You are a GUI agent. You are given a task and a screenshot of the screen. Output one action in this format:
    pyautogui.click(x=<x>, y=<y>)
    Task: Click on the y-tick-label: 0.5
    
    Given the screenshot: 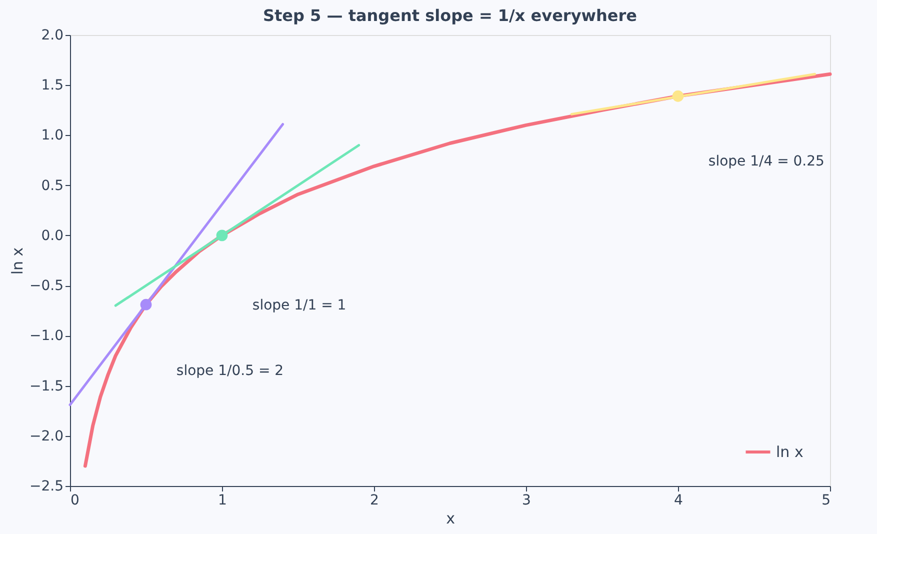 What is the action you would take?
    pyautogui.click(x=52, y=186)
    